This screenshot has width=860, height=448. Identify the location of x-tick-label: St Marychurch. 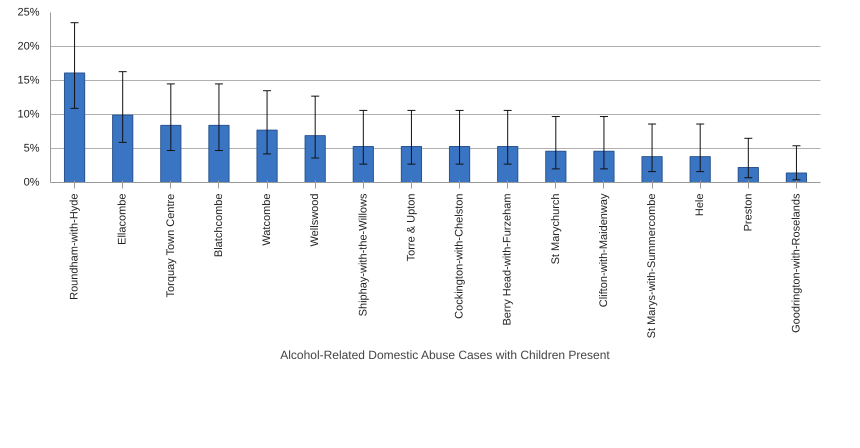
(556, 228).